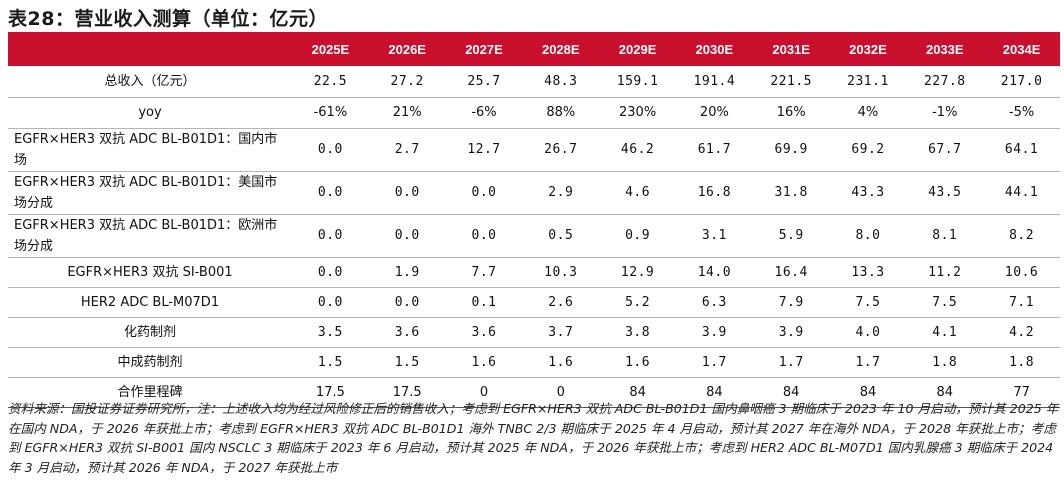 The width and height of the screenshot is (1064, 485). I want to click on cell-value: 3.8, so click(637, 332).